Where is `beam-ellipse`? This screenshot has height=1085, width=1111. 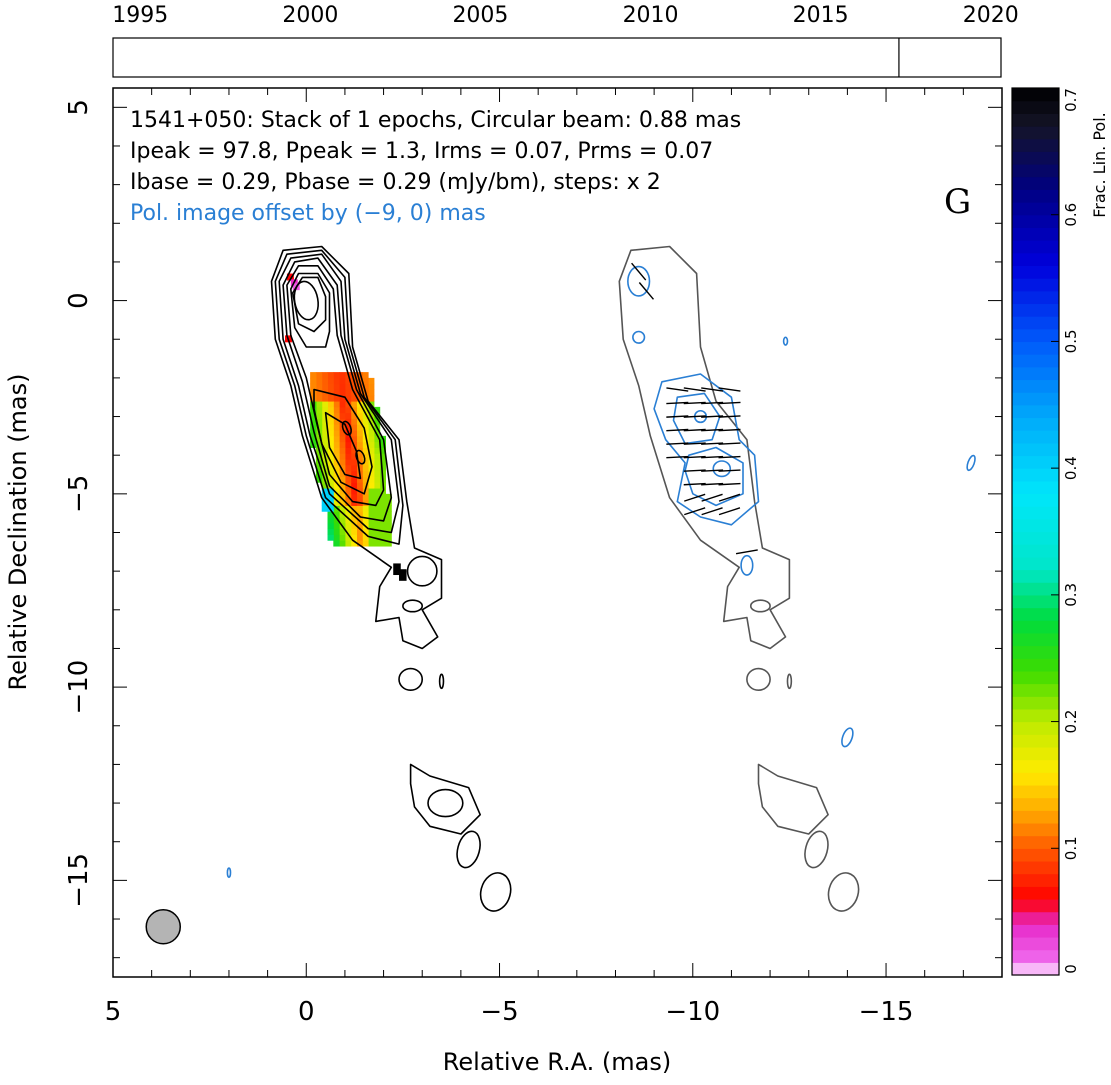
beam-ellipse is located at coordinates (163, 926).